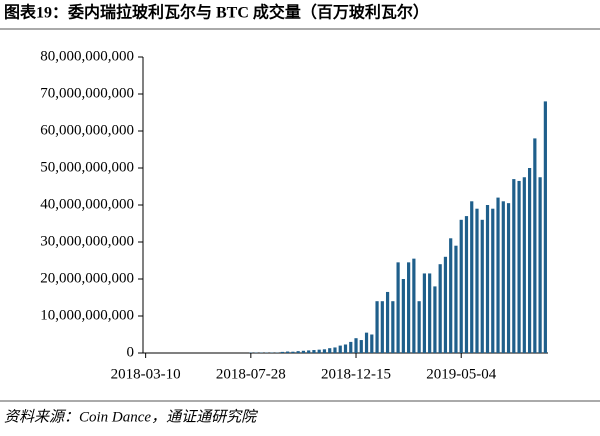 The image size is (600, 436). Describe the element at coordinates (461, 374) in the screenshot. I see `x-tick-label: 2019-05-04` at that location.